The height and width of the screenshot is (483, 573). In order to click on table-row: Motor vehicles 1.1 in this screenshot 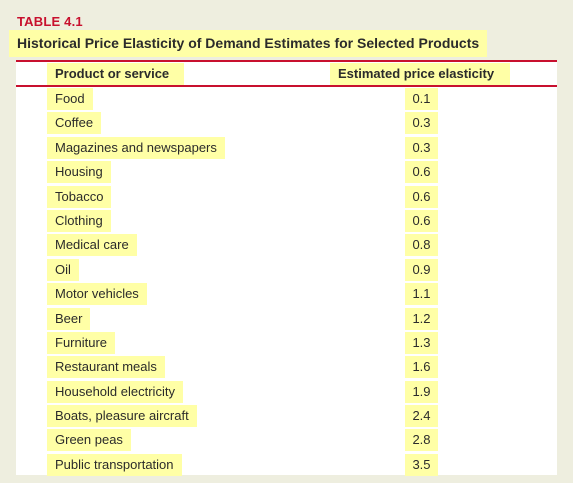, I will do `click(286, 294)`.